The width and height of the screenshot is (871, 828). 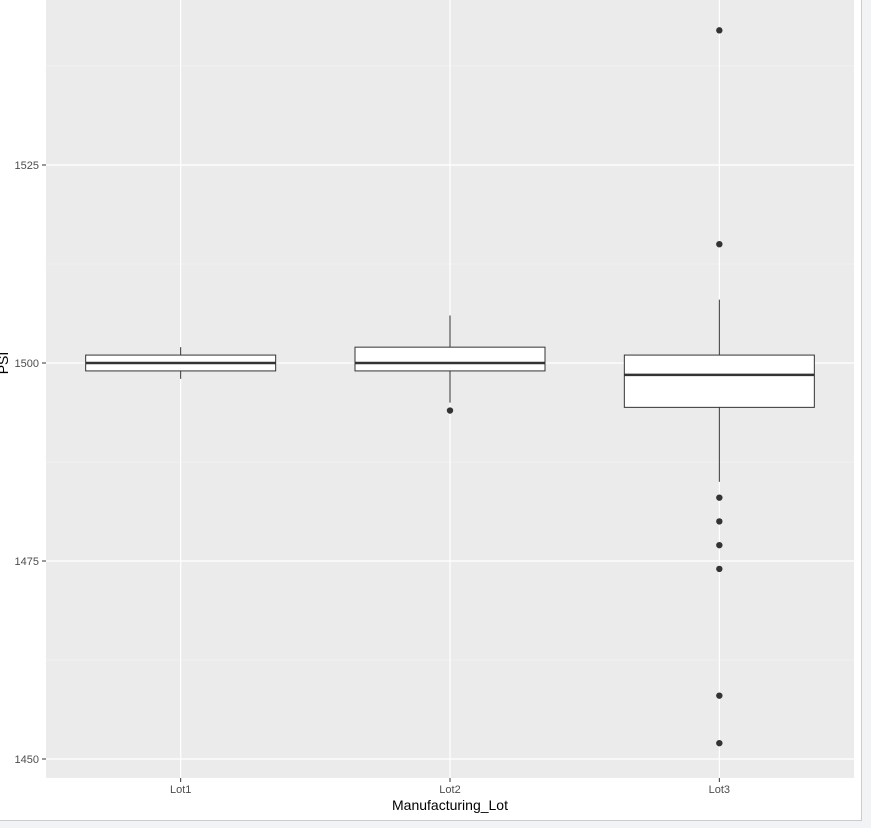 I want to click on y-axis-title: PSI, so click(x=5, y=363).